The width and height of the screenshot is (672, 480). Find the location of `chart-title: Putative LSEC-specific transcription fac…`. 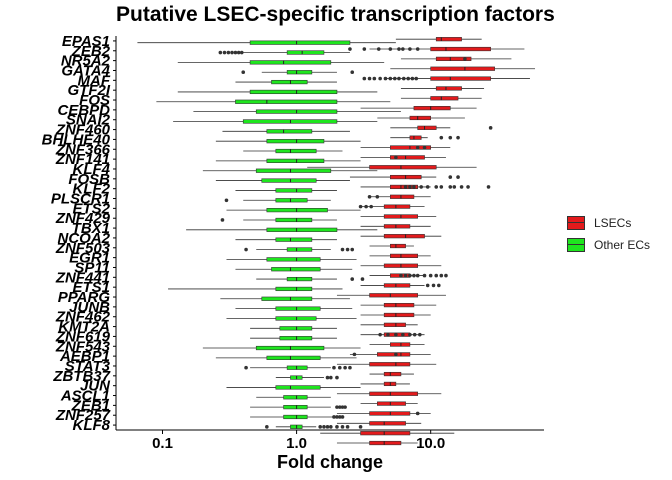

chart-title: Putative LSEC-specific transcription fac… is located at coordinates (335, 14).